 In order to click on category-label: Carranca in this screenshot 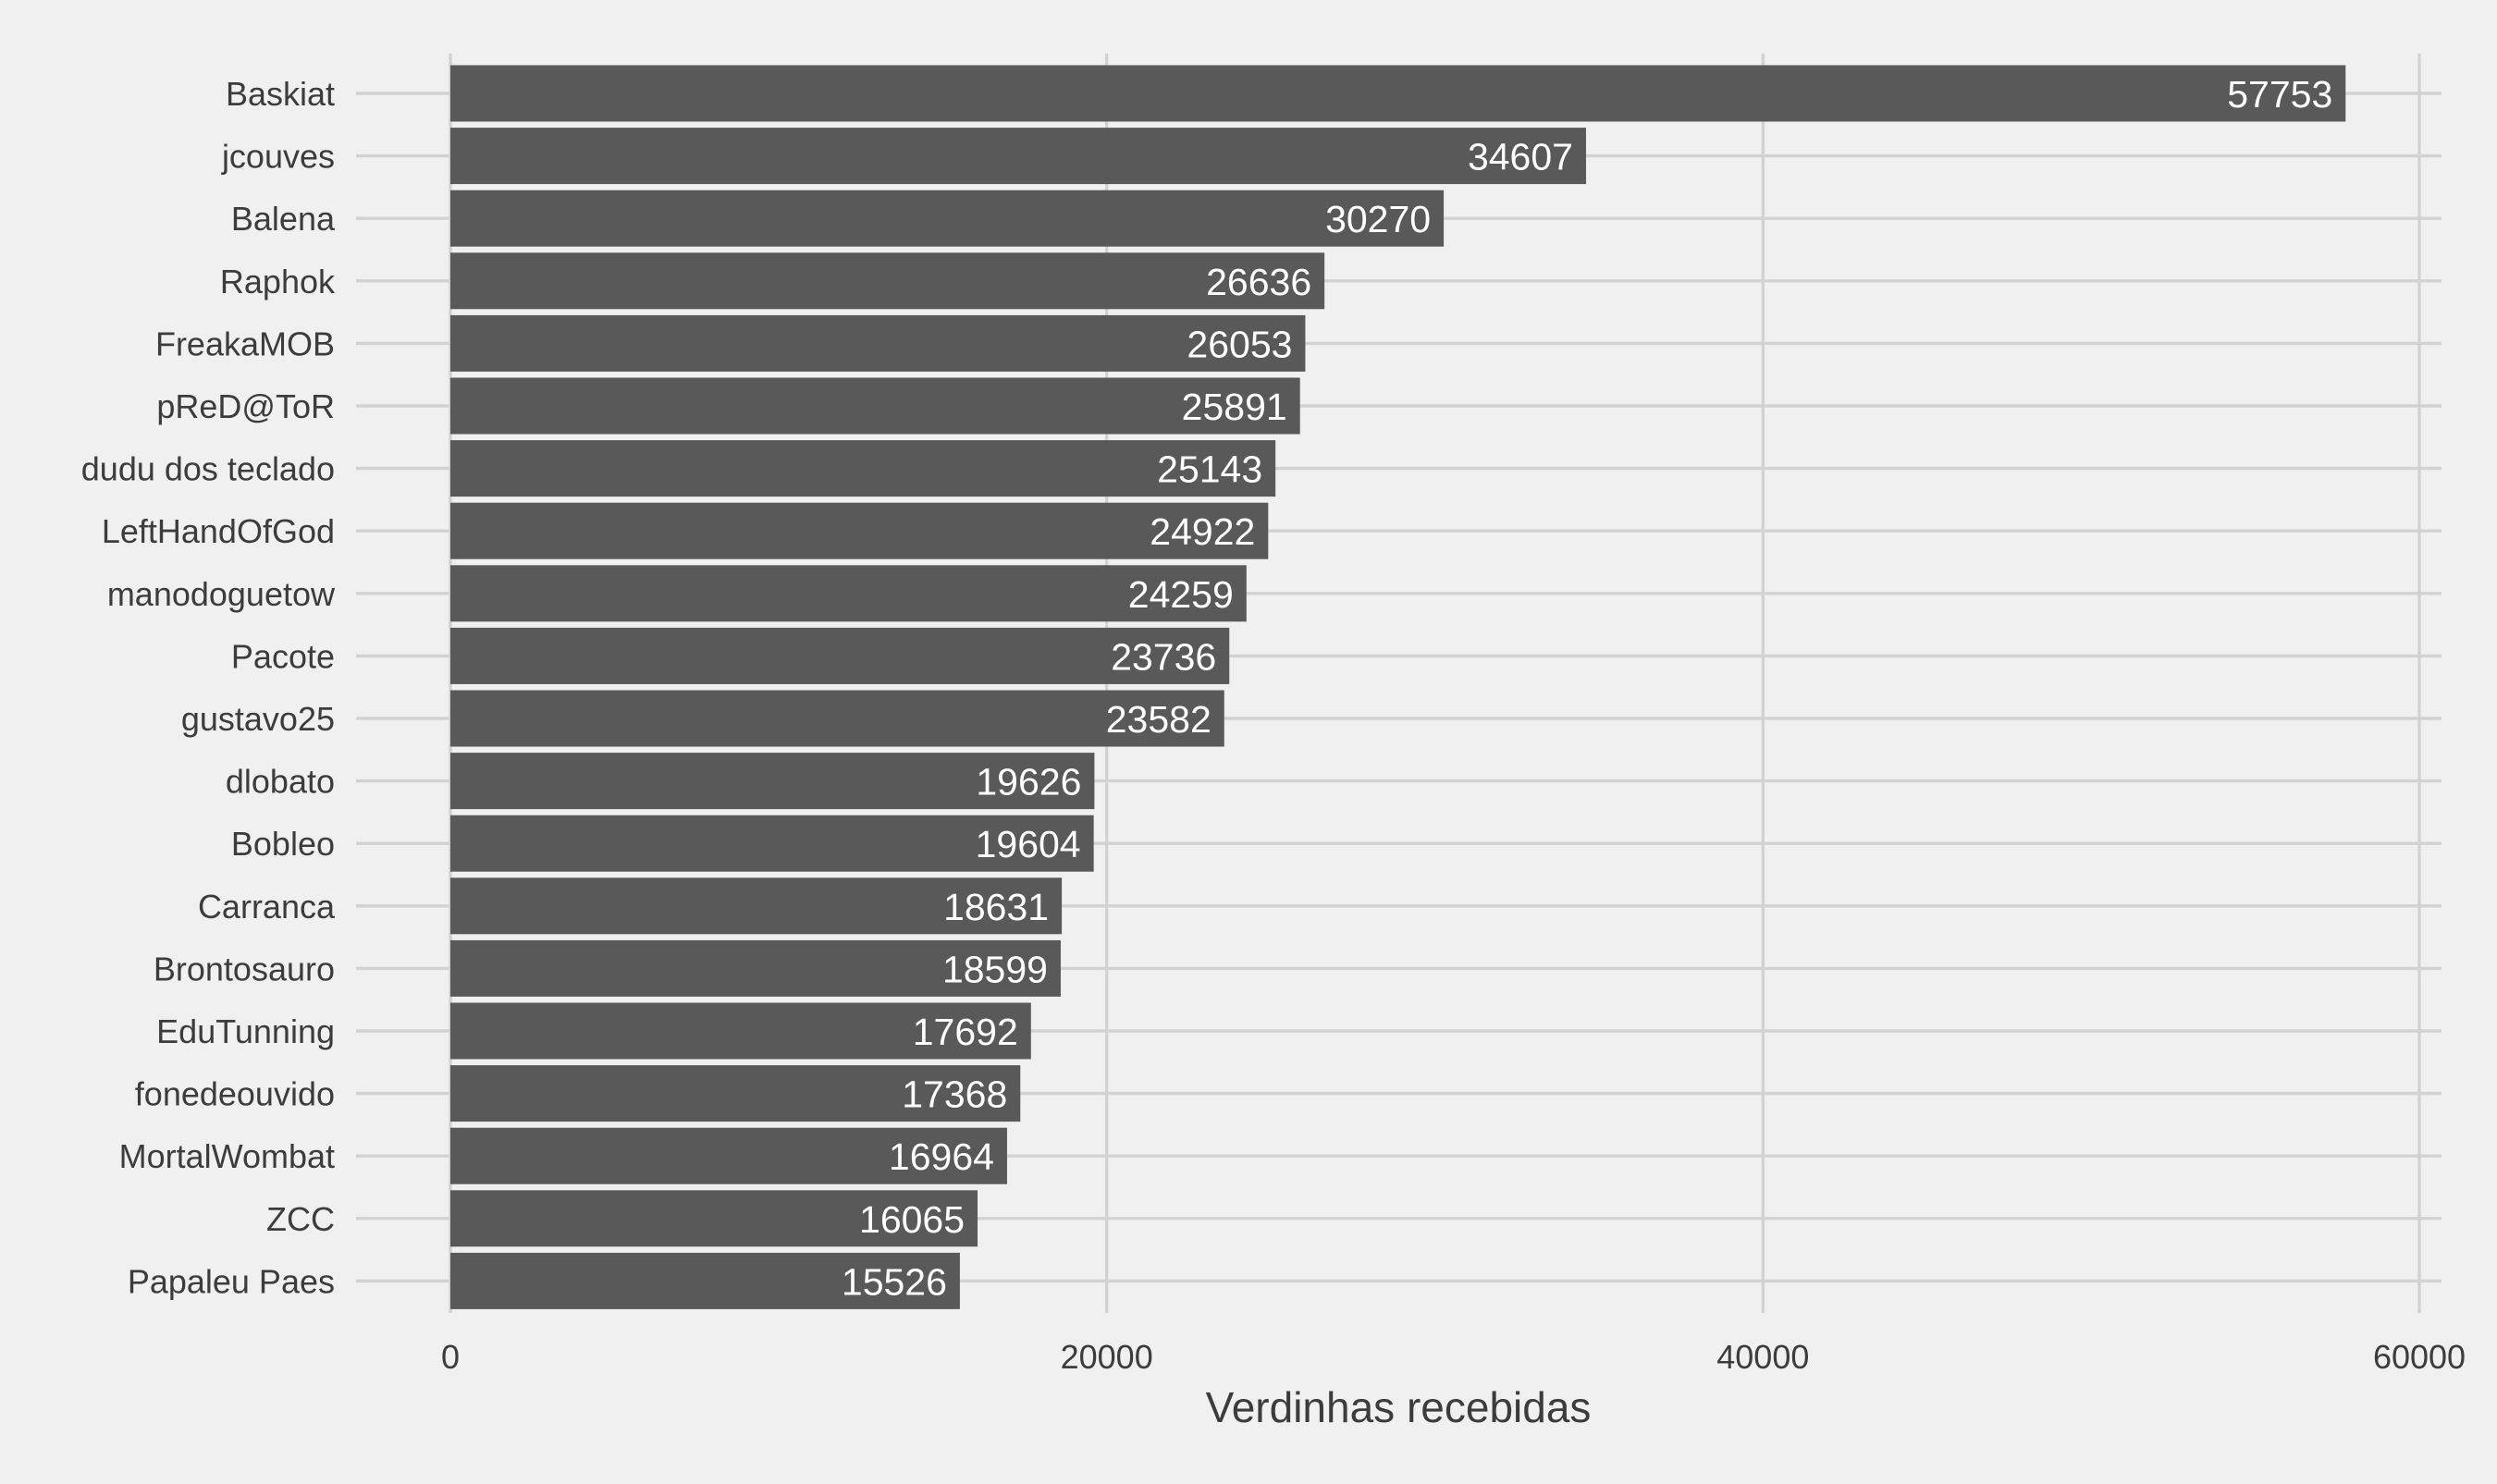, I will do `click(267, 907)`.